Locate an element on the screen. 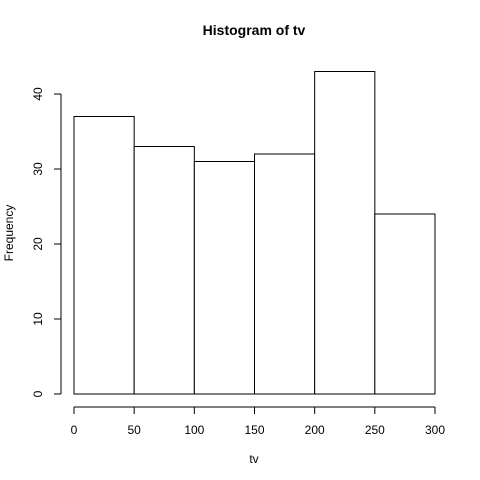 The height and width of the screenshot is (480, 480). chart-title: Histogram of tv is located at coordinates (254, 30).